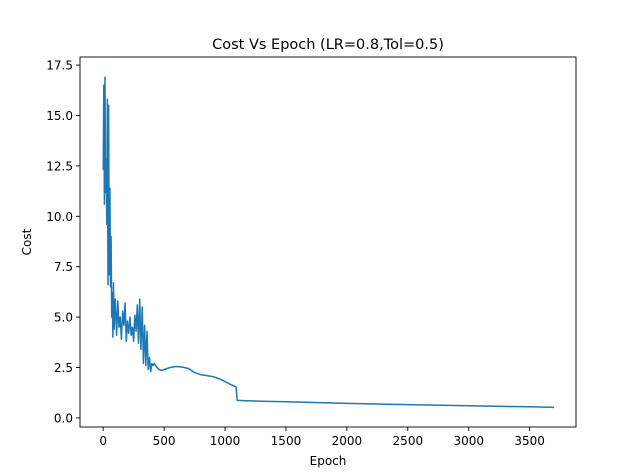  What do you see at coordinates (59, 116) in the screenshot?
I see `y-tick-label: 15.0` at bounding box center [59, 116].